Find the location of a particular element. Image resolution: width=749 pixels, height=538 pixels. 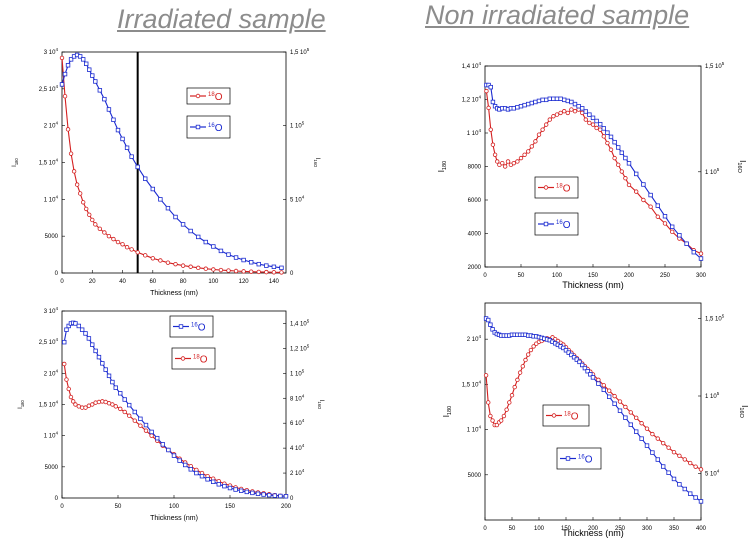

x-tick-label: 200 is located at coordinates (629, 276).